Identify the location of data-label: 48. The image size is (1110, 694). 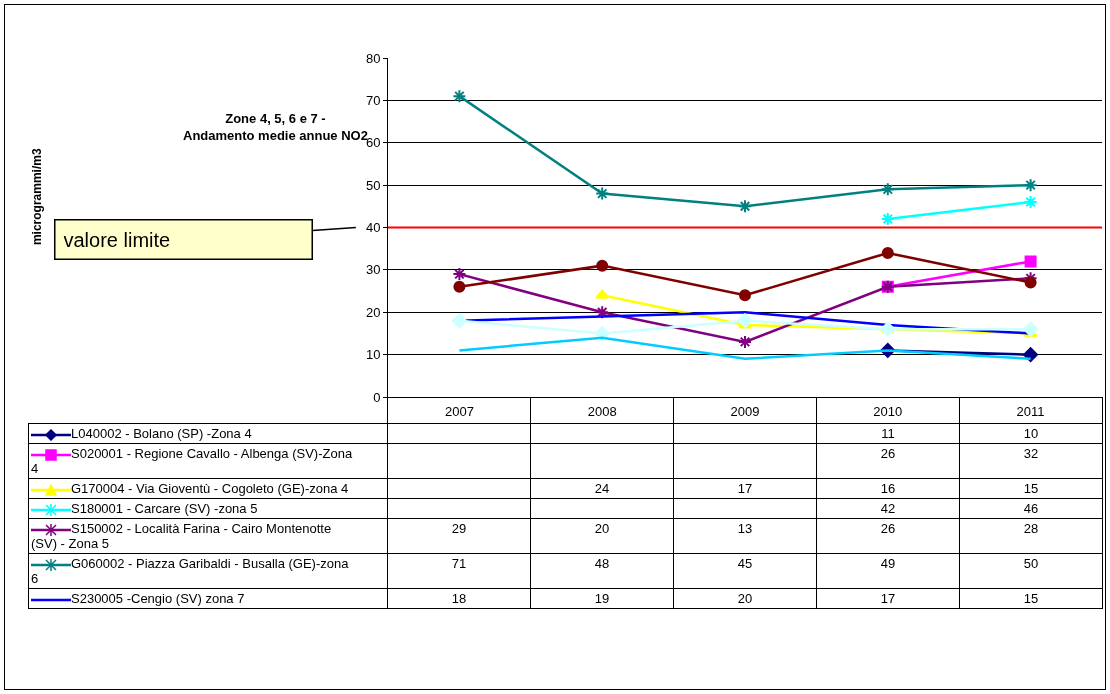
(602, 571).